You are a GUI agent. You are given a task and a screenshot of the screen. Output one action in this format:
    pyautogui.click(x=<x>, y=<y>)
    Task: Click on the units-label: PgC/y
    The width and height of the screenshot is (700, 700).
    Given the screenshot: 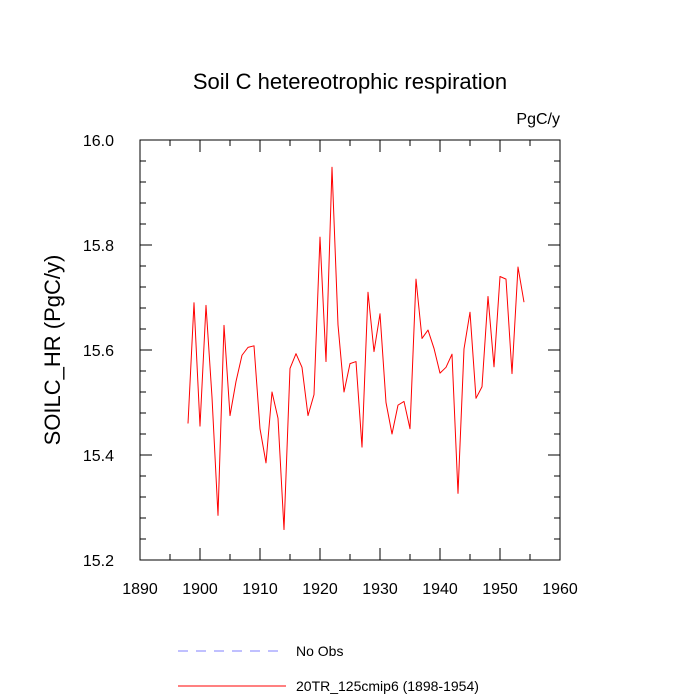 What is the action you would take?
    pyautogui.click(x=538, y=119)
    